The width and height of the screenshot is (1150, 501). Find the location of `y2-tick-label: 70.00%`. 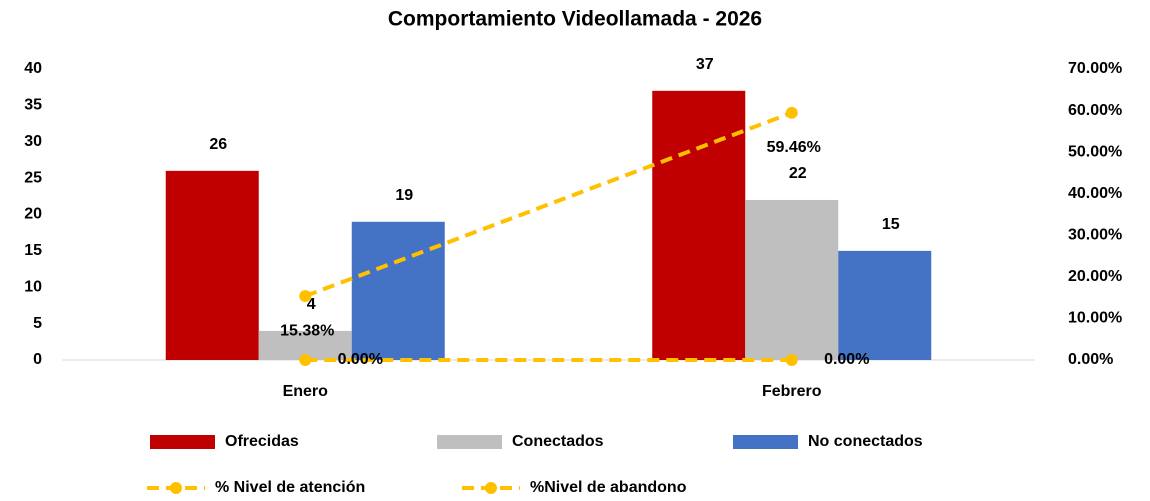

y2-tick-label: 70.00% is located at coordinates (1095, 68).